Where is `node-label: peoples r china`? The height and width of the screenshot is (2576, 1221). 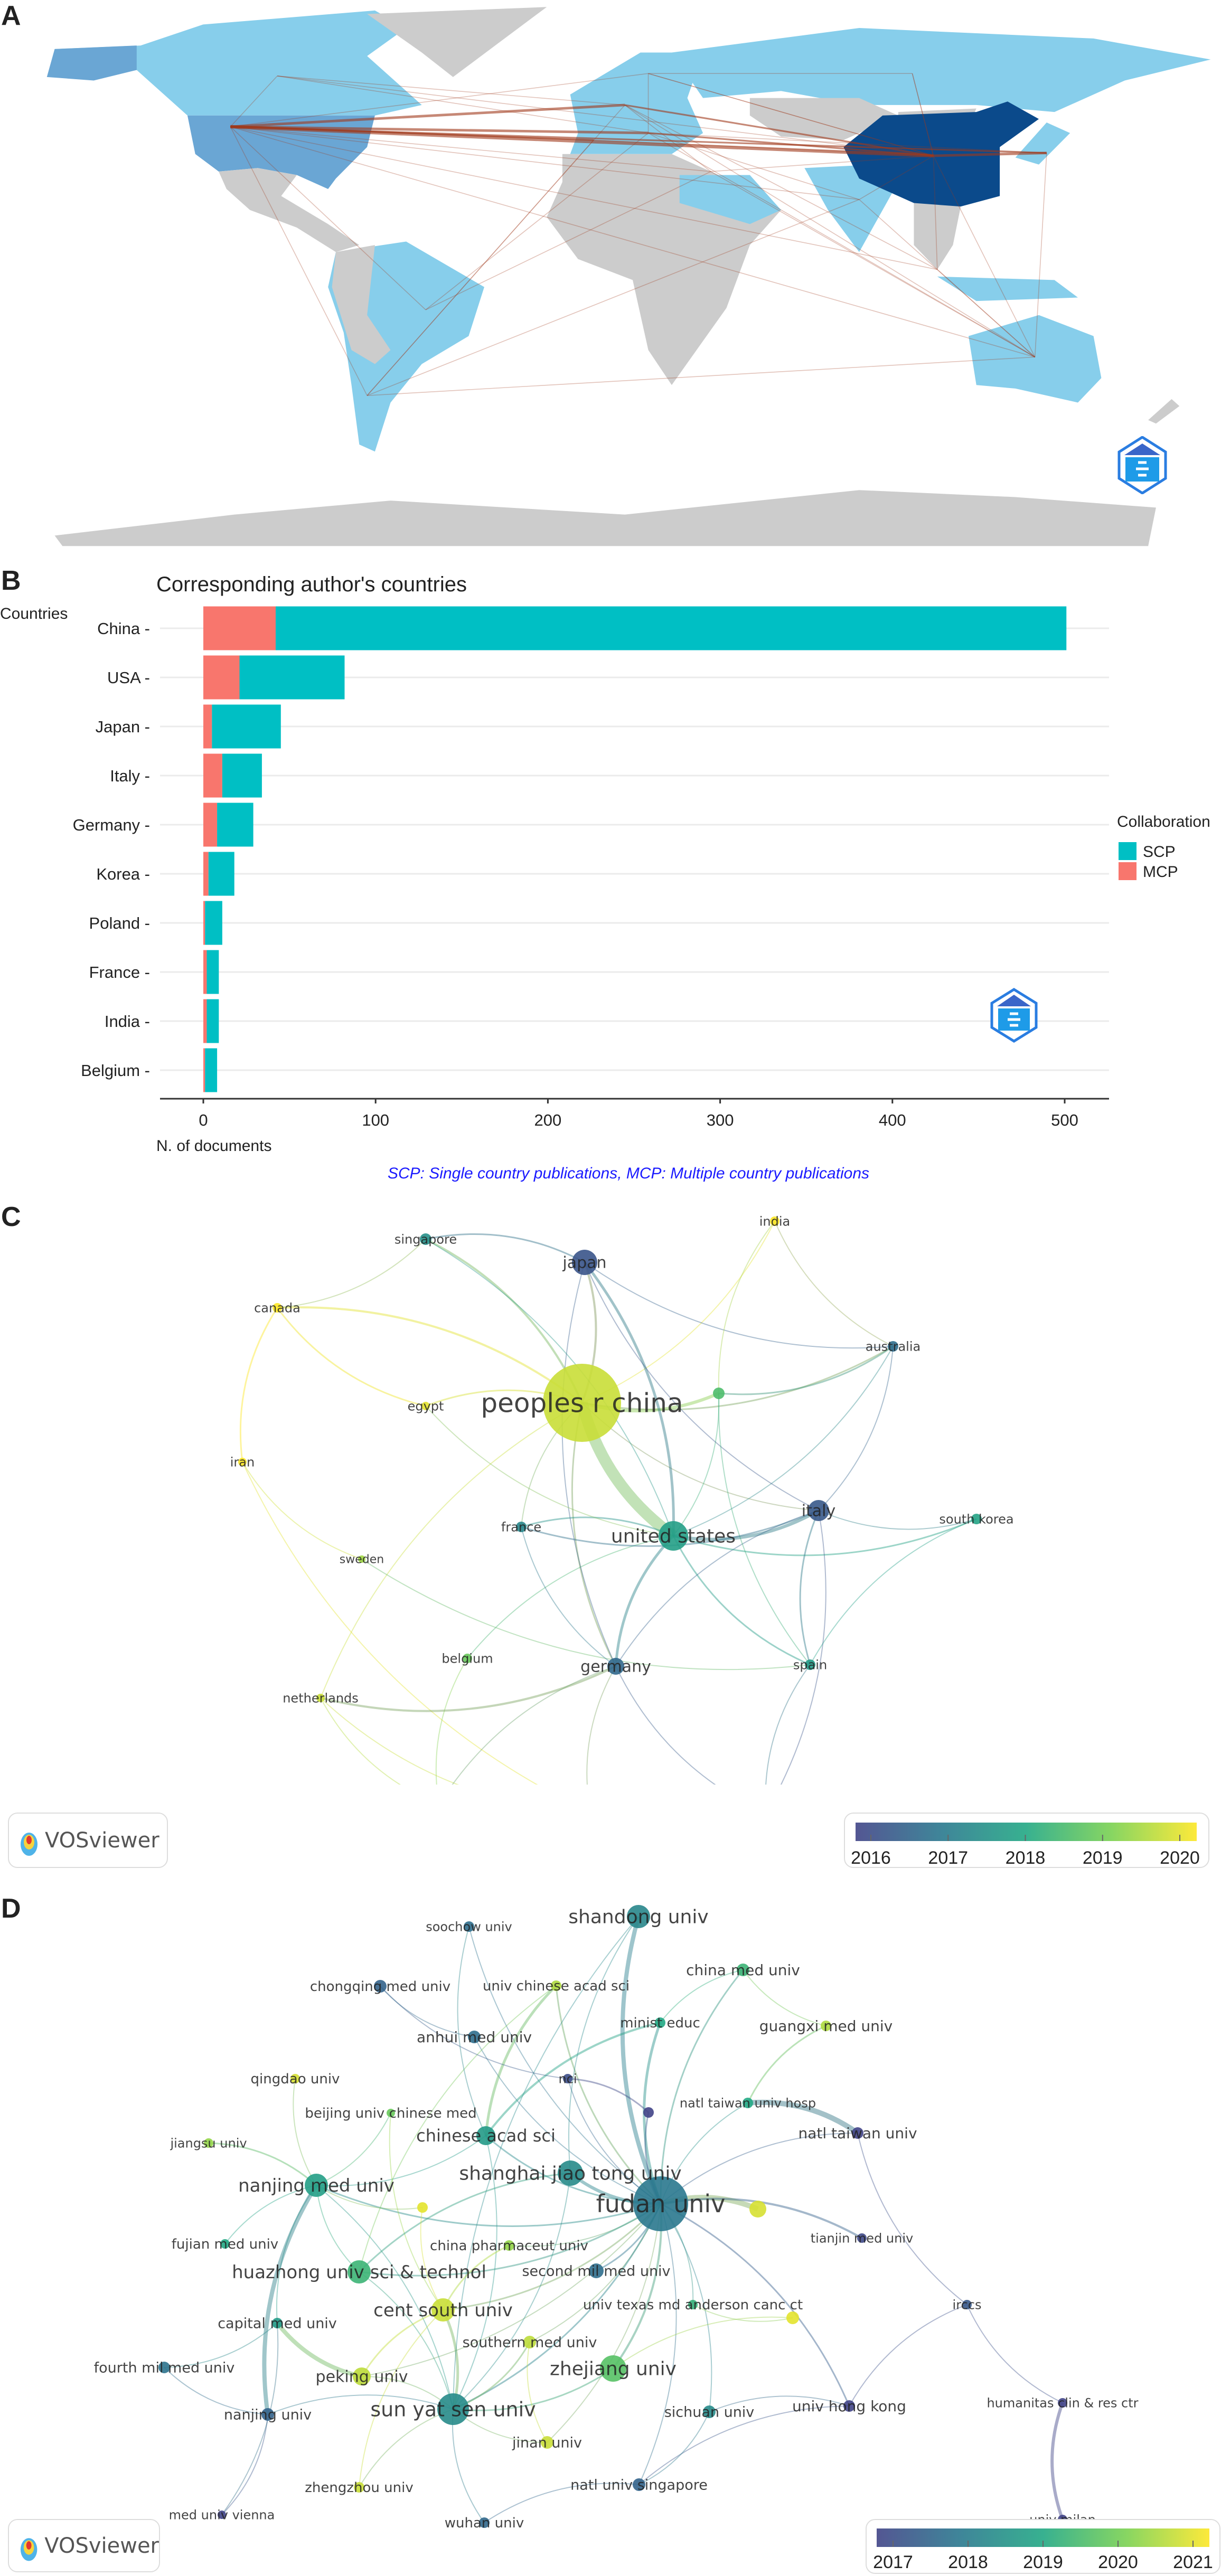
node-label: peoples r china is located at coordinates (582, 1403).